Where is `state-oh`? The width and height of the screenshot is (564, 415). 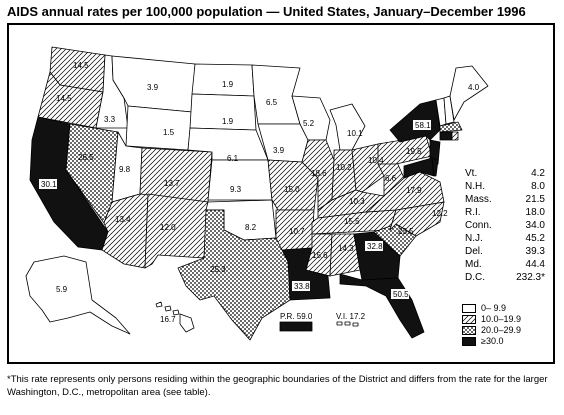
state-oh is located at coordinates (368, 168).